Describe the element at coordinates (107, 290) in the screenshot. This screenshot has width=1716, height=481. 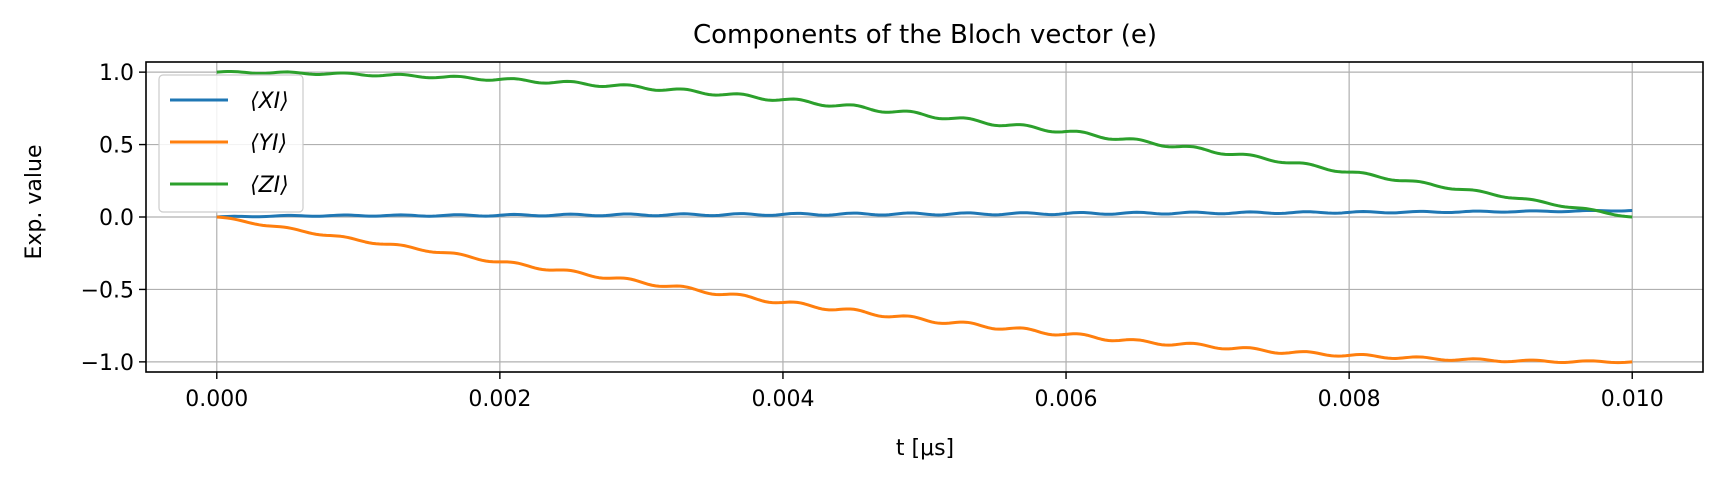
I see `y-tick-label: −0.5` at that location.